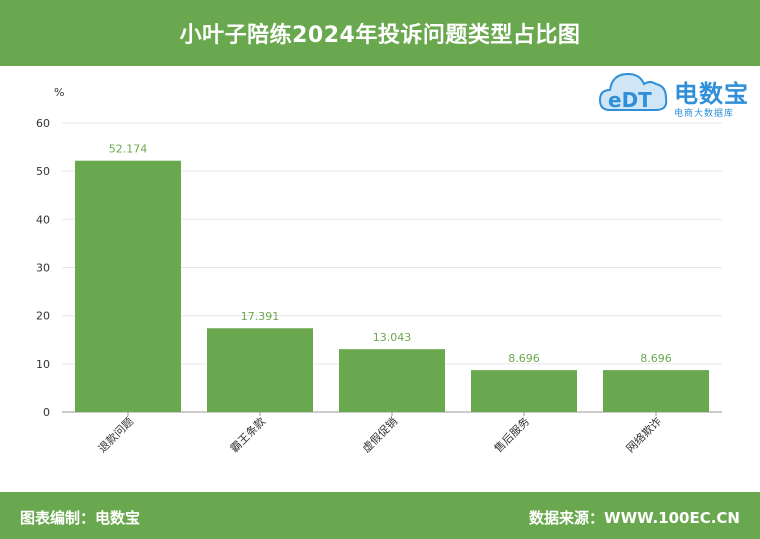 The height and width of the screenshot is (539, 760). I want to click on y-tick-label: 50, so click(43, 171).